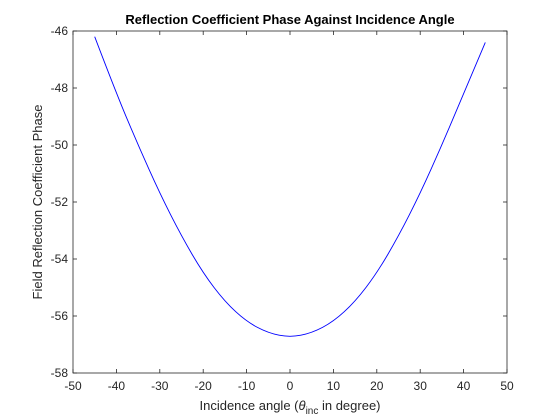 This screenshot has height=420, width=560. I want to click on y-tick-label: -54, so click(60, 259).